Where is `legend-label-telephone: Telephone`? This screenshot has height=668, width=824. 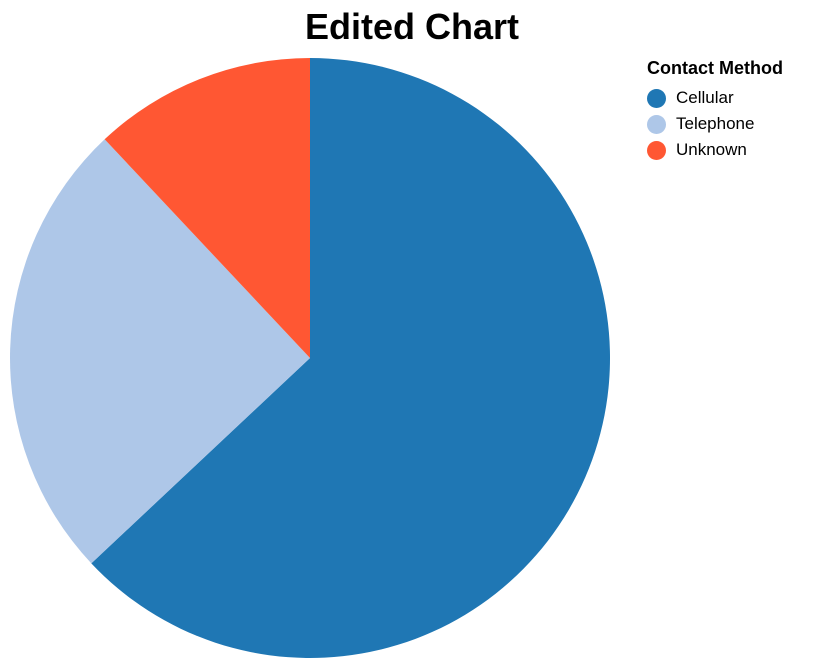 legend-label-telephone: Telephone is located at coordinates (715, 123).